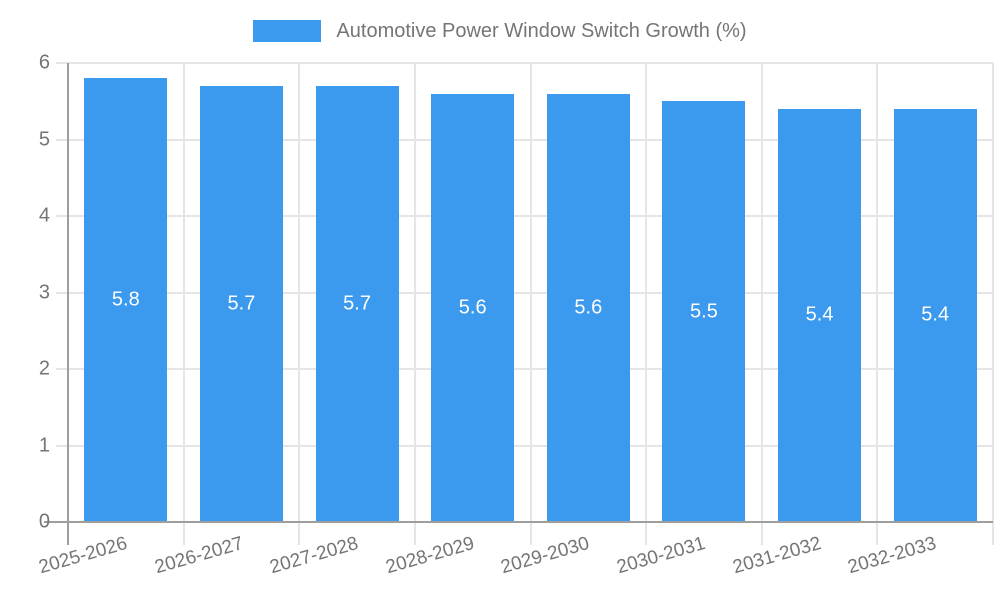  What do you see at coordinates (518, 522) in the screenshot?
I see `x-axis-line` at bounding box center [518, 522].